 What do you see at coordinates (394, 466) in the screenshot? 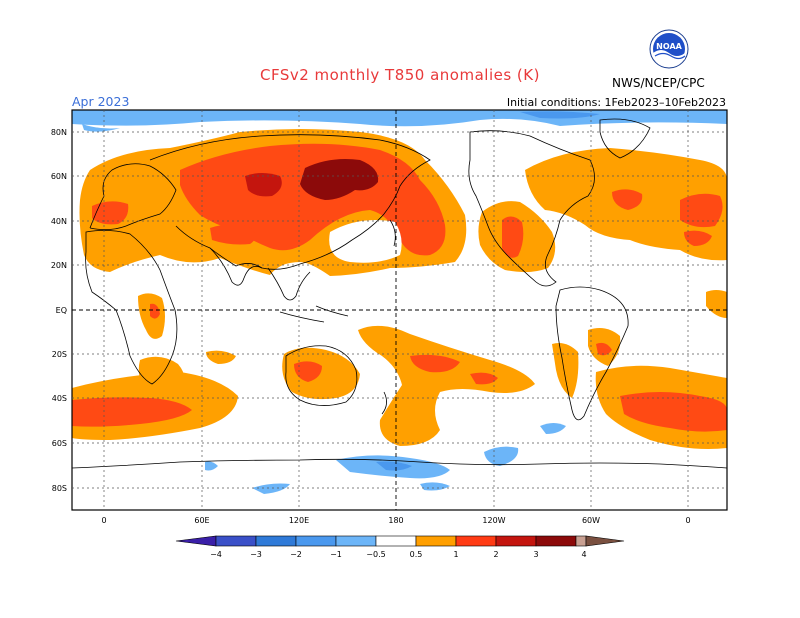
I see `cool-region-ross-sea-deep` at bounding box center [394, 466].